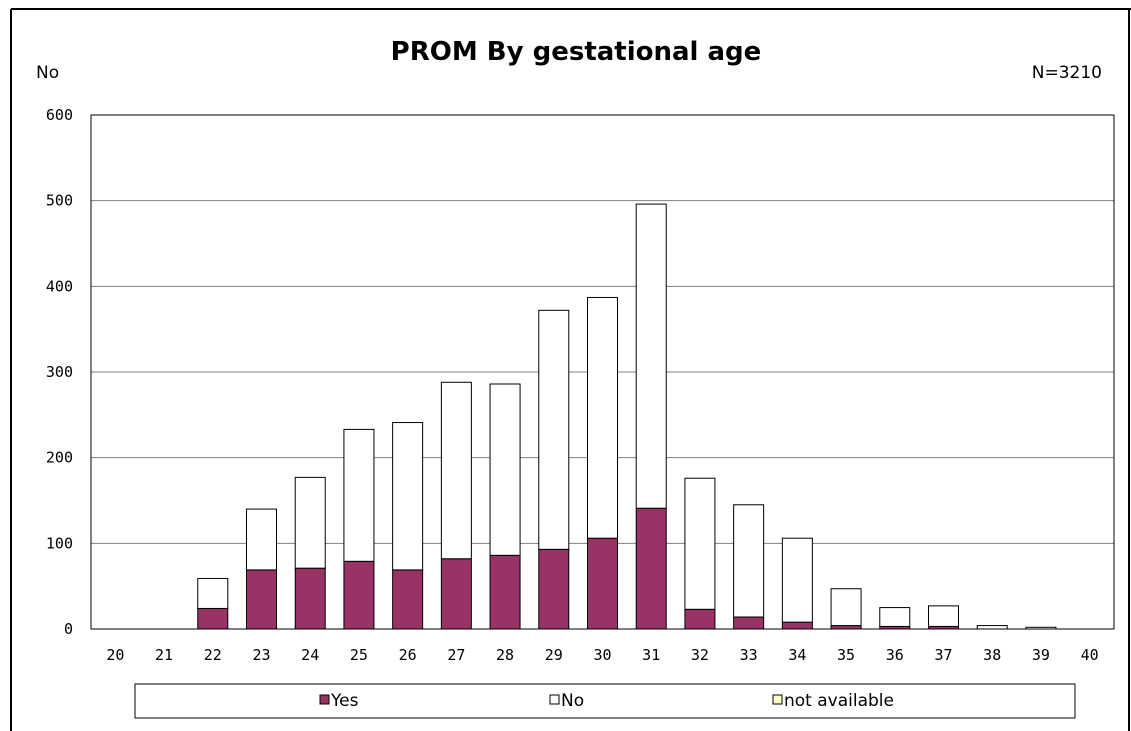  What do you see at coordinates (700, 655) in the screenshot?
I see `x-tick-label-32: 32` at bounding box center [700, 655].